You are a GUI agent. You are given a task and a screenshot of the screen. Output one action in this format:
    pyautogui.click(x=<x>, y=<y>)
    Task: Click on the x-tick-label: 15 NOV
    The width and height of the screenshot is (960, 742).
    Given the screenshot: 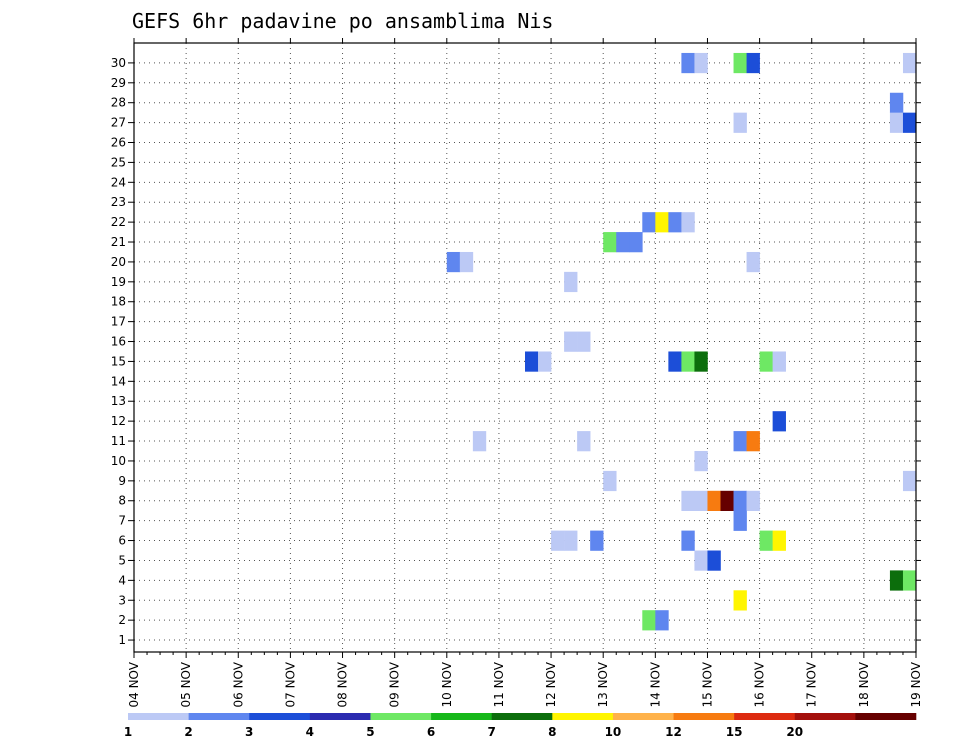 What is the action you would take?
    pyautogui.click(x=707, y=684)
    